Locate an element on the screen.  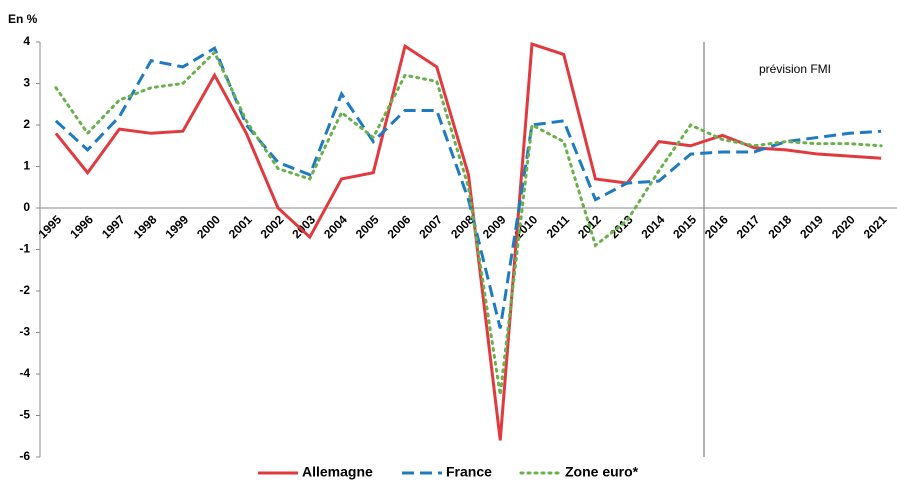
y-tick-label: -1 is located at coordinates (24, 249).